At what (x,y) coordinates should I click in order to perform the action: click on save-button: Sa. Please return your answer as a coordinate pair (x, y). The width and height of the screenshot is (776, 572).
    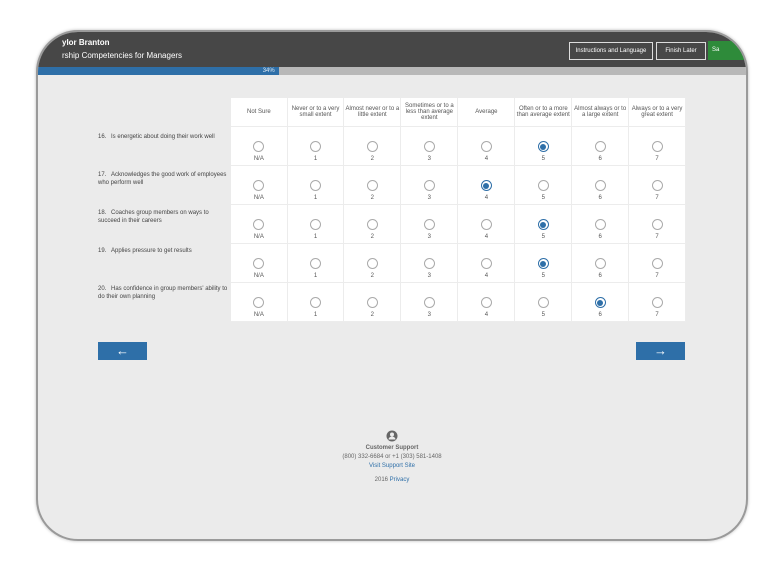
    Looking at the image, I should click on (727, 50).